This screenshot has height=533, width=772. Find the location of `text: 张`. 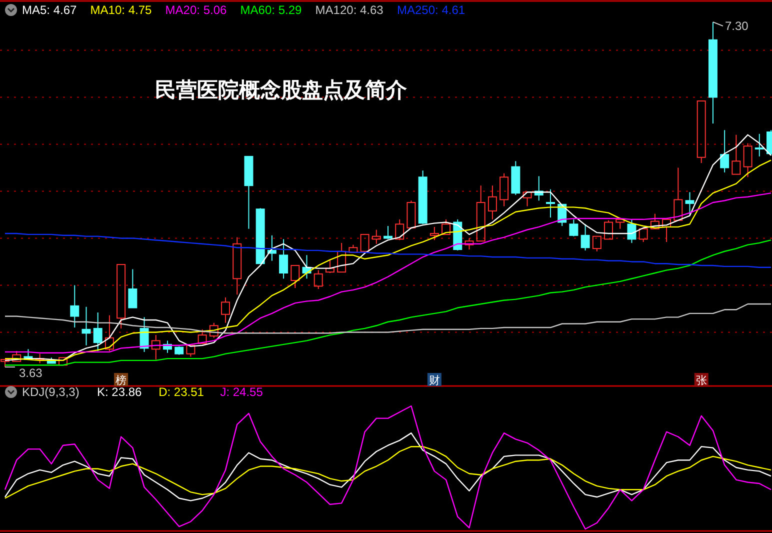

text: 张 is located at coordinates (701, 380).